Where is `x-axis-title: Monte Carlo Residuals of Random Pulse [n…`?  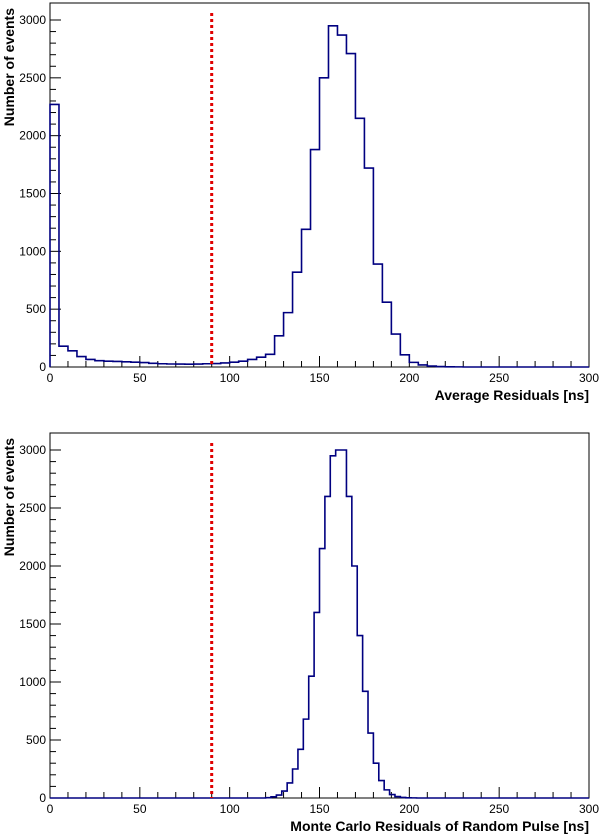
x-axis-title: Monte Carlo Residuals of Random Pulse [n… is located at coordinates (439, 826).